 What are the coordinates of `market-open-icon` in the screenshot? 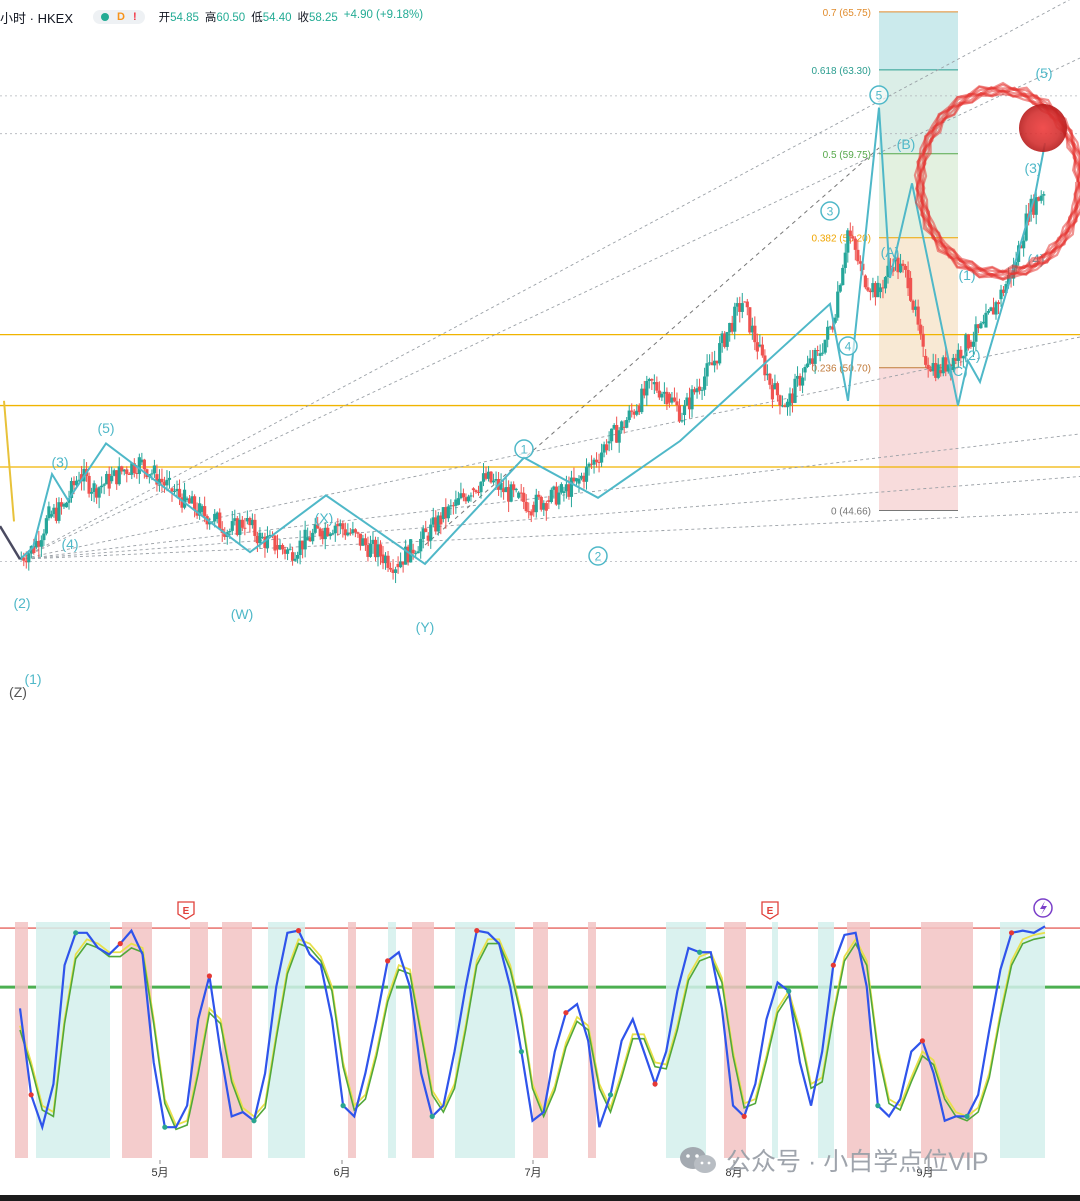 It's located at (105, 17).